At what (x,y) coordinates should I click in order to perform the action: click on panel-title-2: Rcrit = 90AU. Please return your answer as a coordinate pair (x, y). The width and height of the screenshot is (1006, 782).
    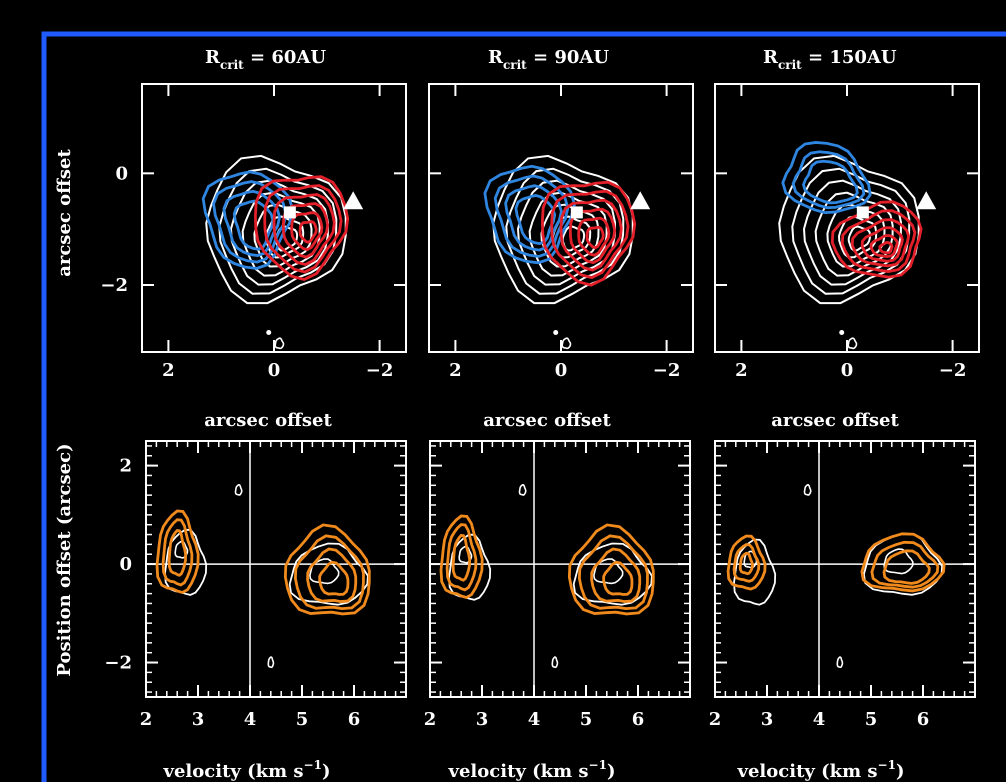
    Looking at the image, I should click on (548, 59).